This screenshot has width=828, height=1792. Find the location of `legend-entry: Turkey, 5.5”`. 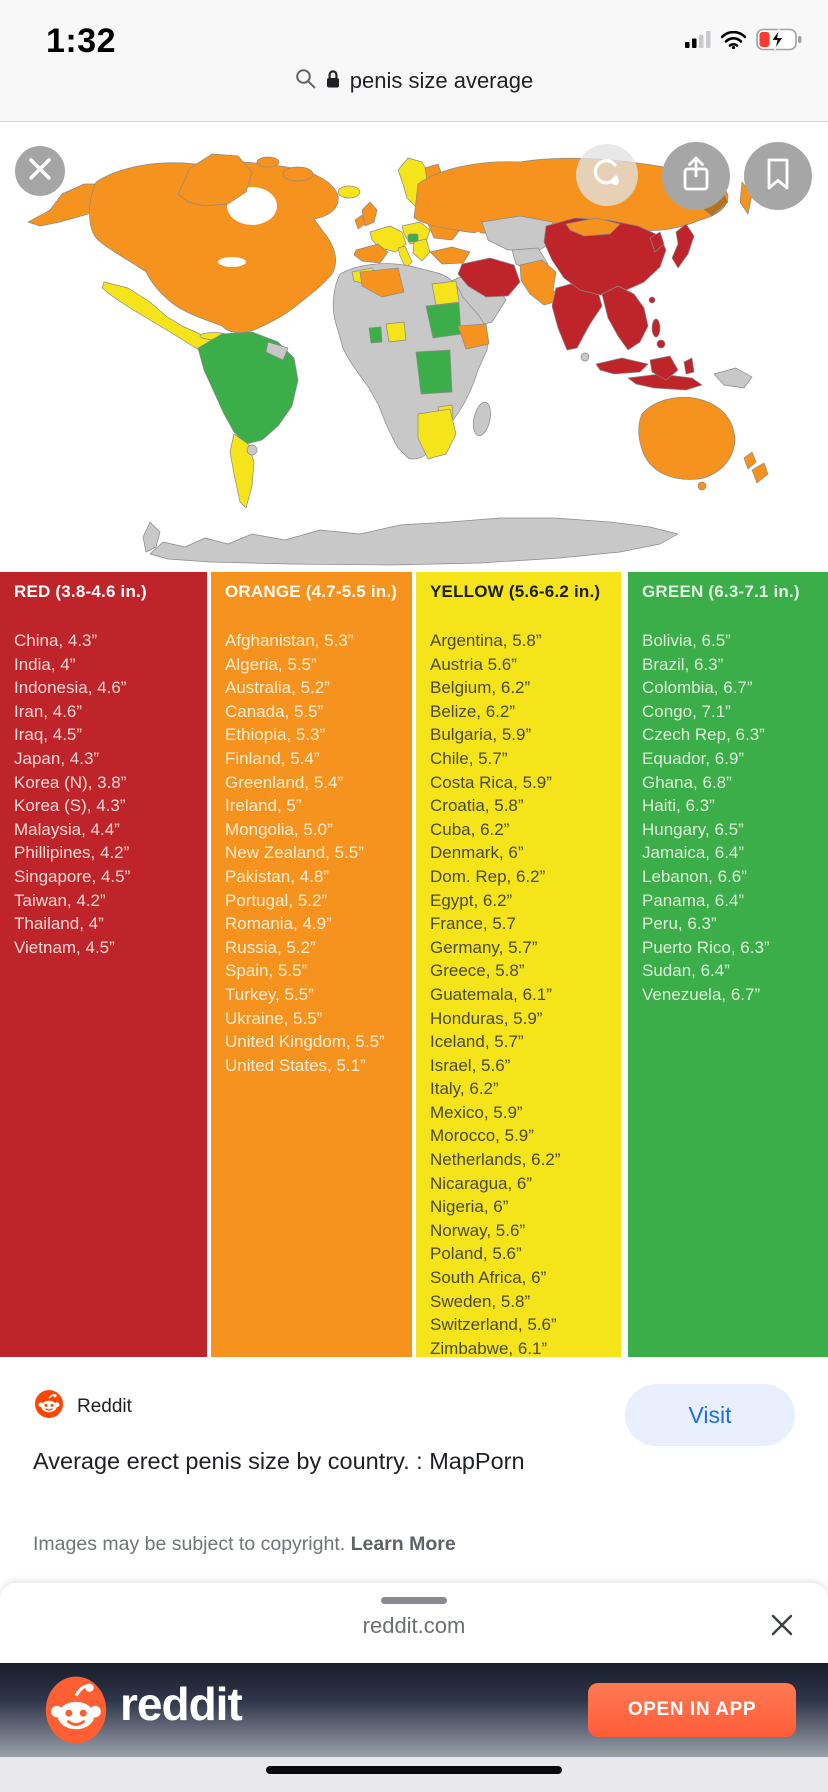

legend-entry: Turkey, 5.5” is located at coordinates (269, 994).